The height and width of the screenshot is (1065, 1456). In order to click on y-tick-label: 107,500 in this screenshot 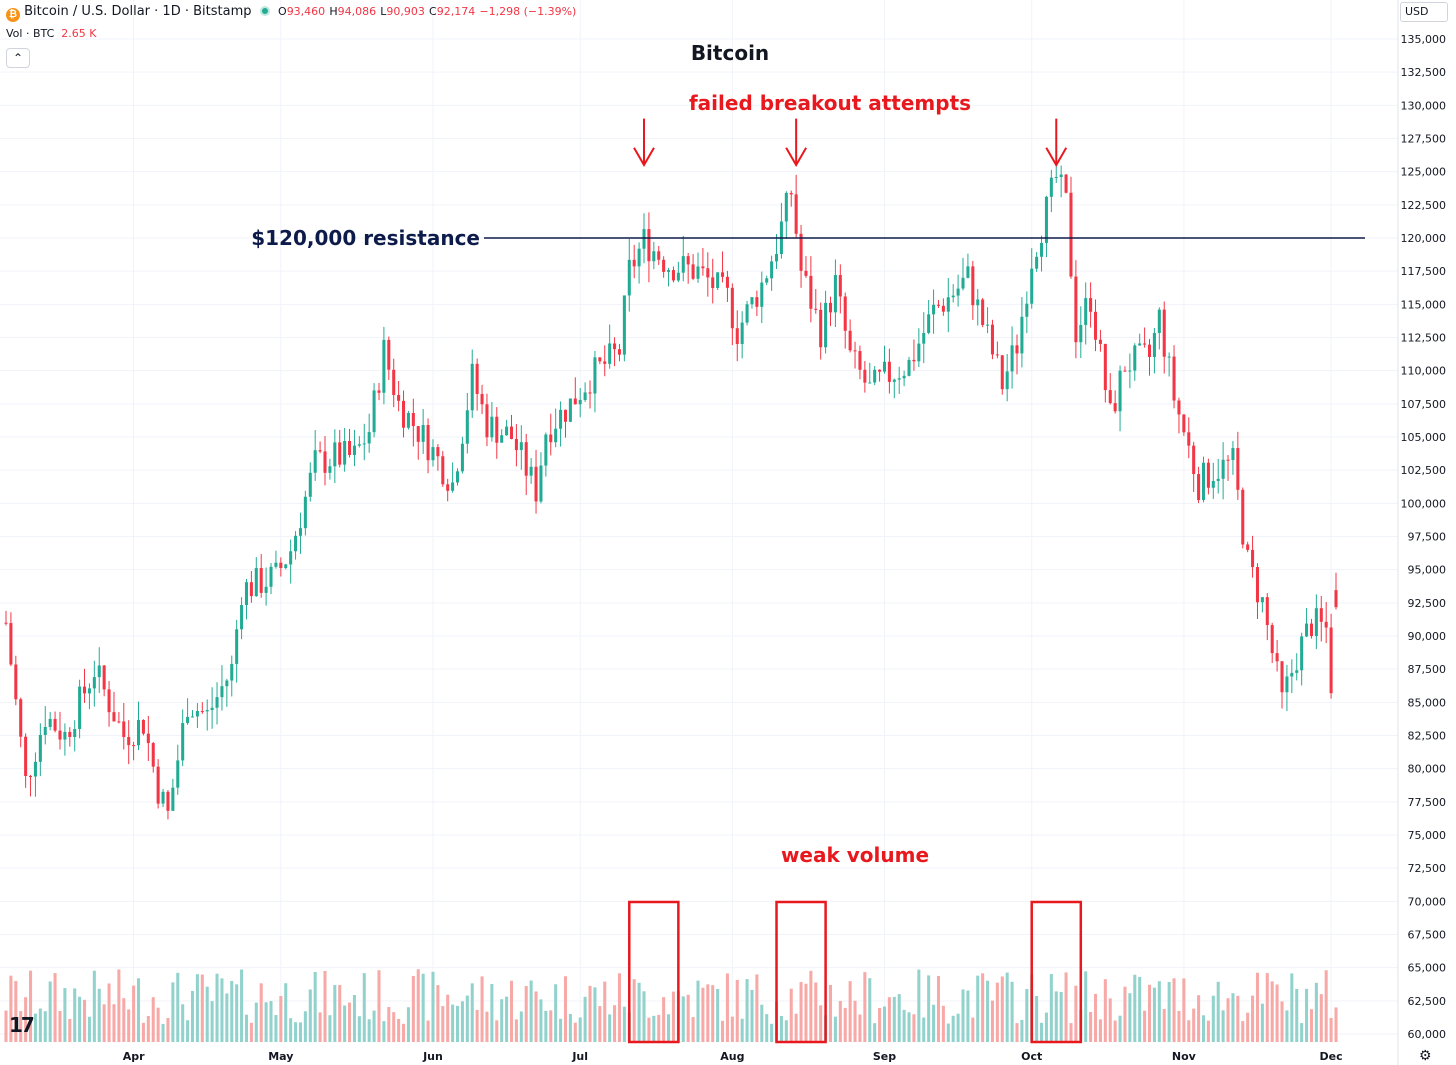, I will do `click(1424, 404)`.